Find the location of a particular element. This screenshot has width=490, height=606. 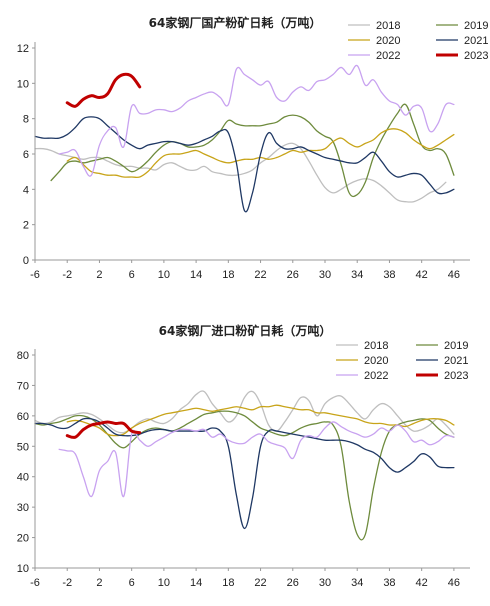

series-line-2019 is located at coordinates (252, 150).